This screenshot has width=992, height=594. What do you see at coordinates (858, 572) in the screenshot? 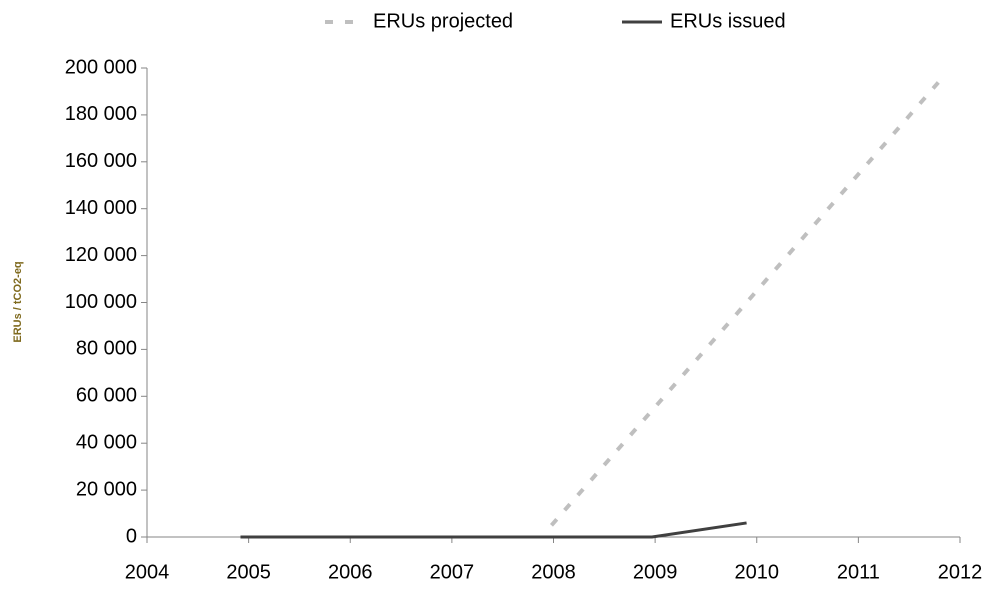
I see `x-tick-label: 2011` at bounding box center [858, 572].